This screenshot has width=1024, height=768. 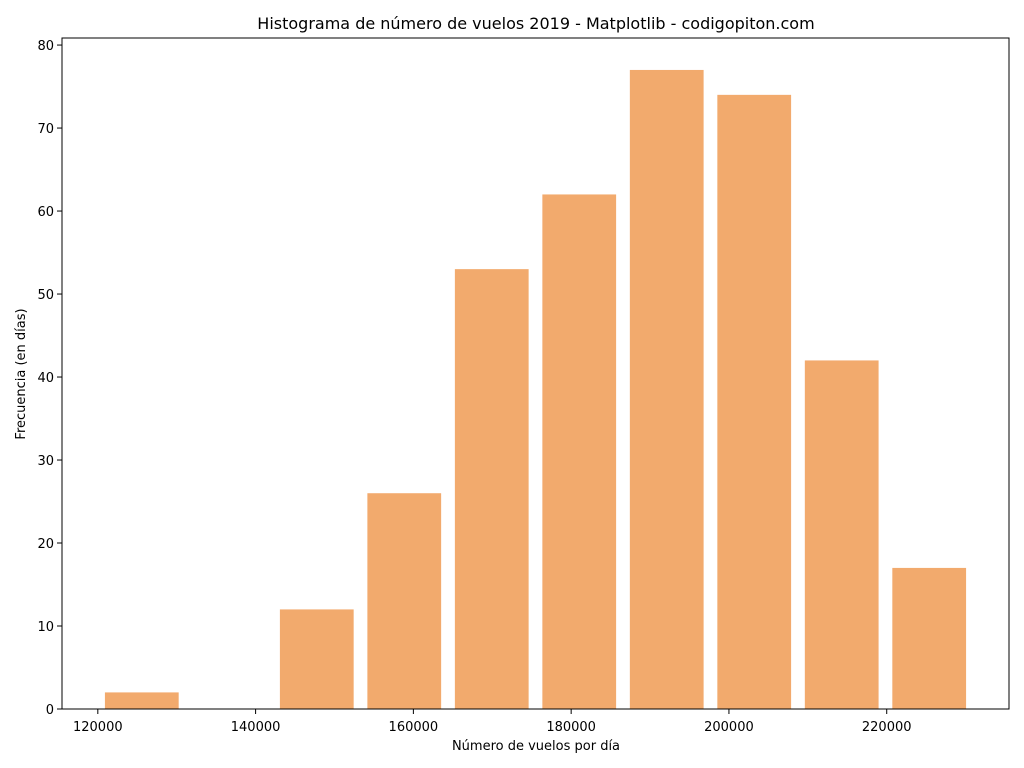 What do you see at coordinates (256, 727) in the screenshot?
I see `x-tick-label: 140000` at bounding box center [256, 727].